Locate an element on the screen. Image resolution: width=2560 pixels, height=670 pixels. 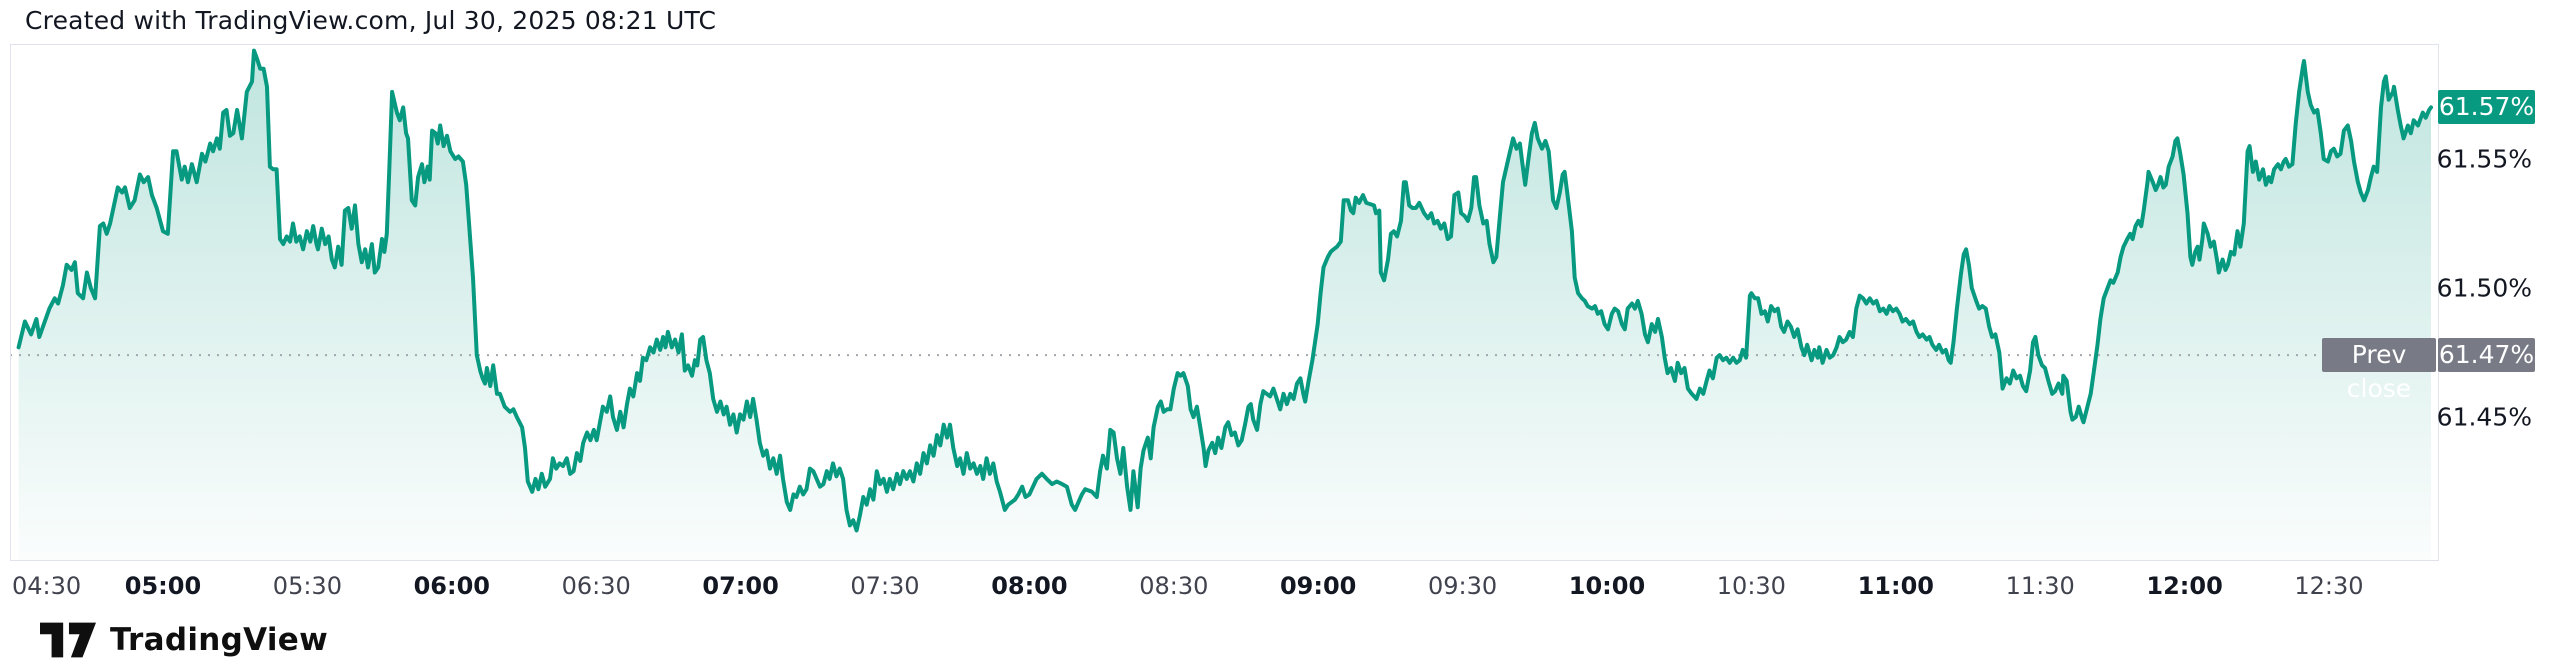
time-axis-label: 08:00 is located at coordinates (1029, 586).